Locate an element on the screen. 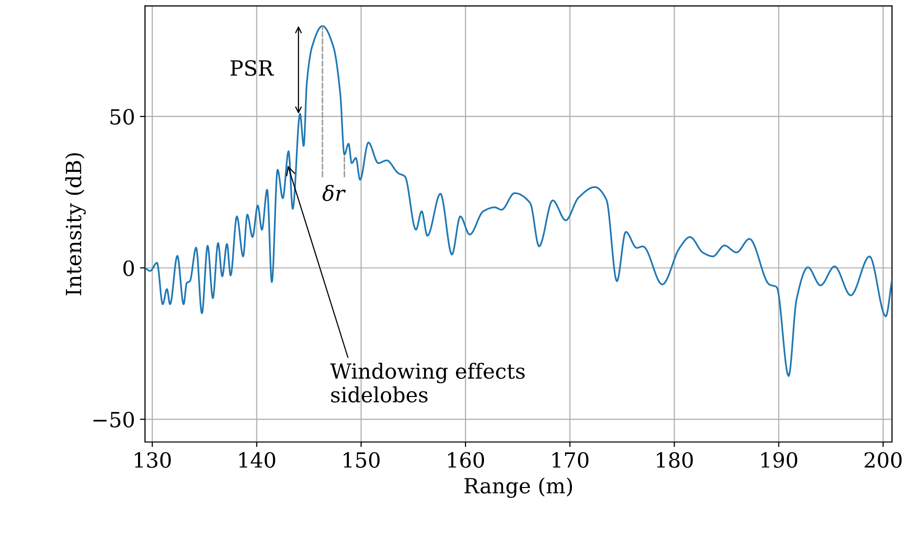 This screenshot has width=909, height=541. y-tick-label: 50 is located at coordinates (122, 116).